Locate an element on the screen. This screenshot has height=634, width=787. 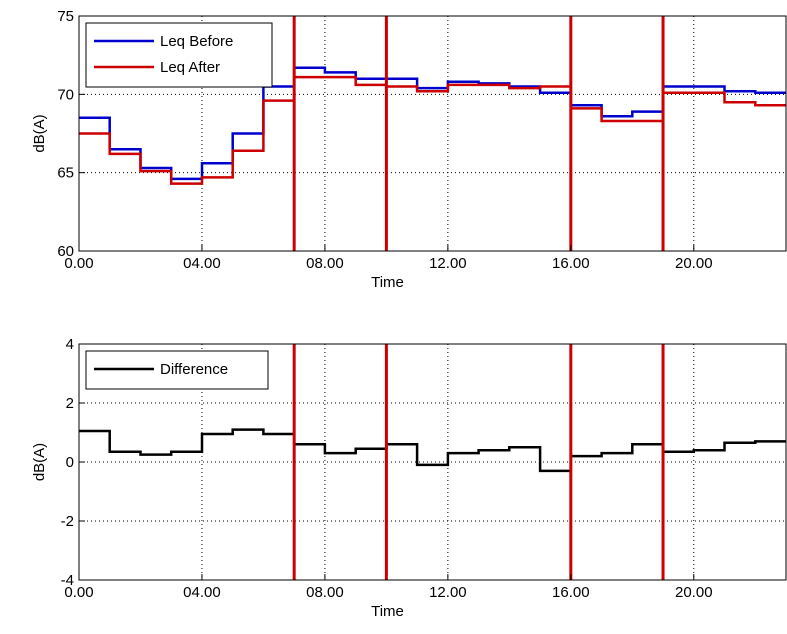
y-tick-label: 75 is located at coordinates (65, 16).